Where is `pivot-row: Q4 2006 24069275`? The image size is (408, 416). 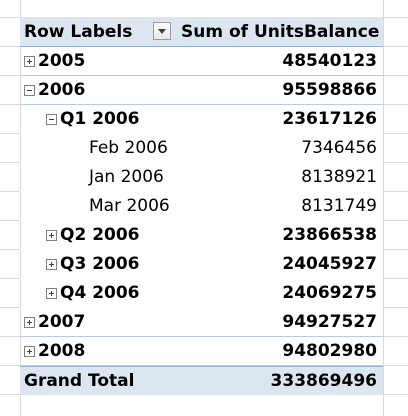
pivot-row: Q4 2006 24069275 is located at coordinates (201, 293).